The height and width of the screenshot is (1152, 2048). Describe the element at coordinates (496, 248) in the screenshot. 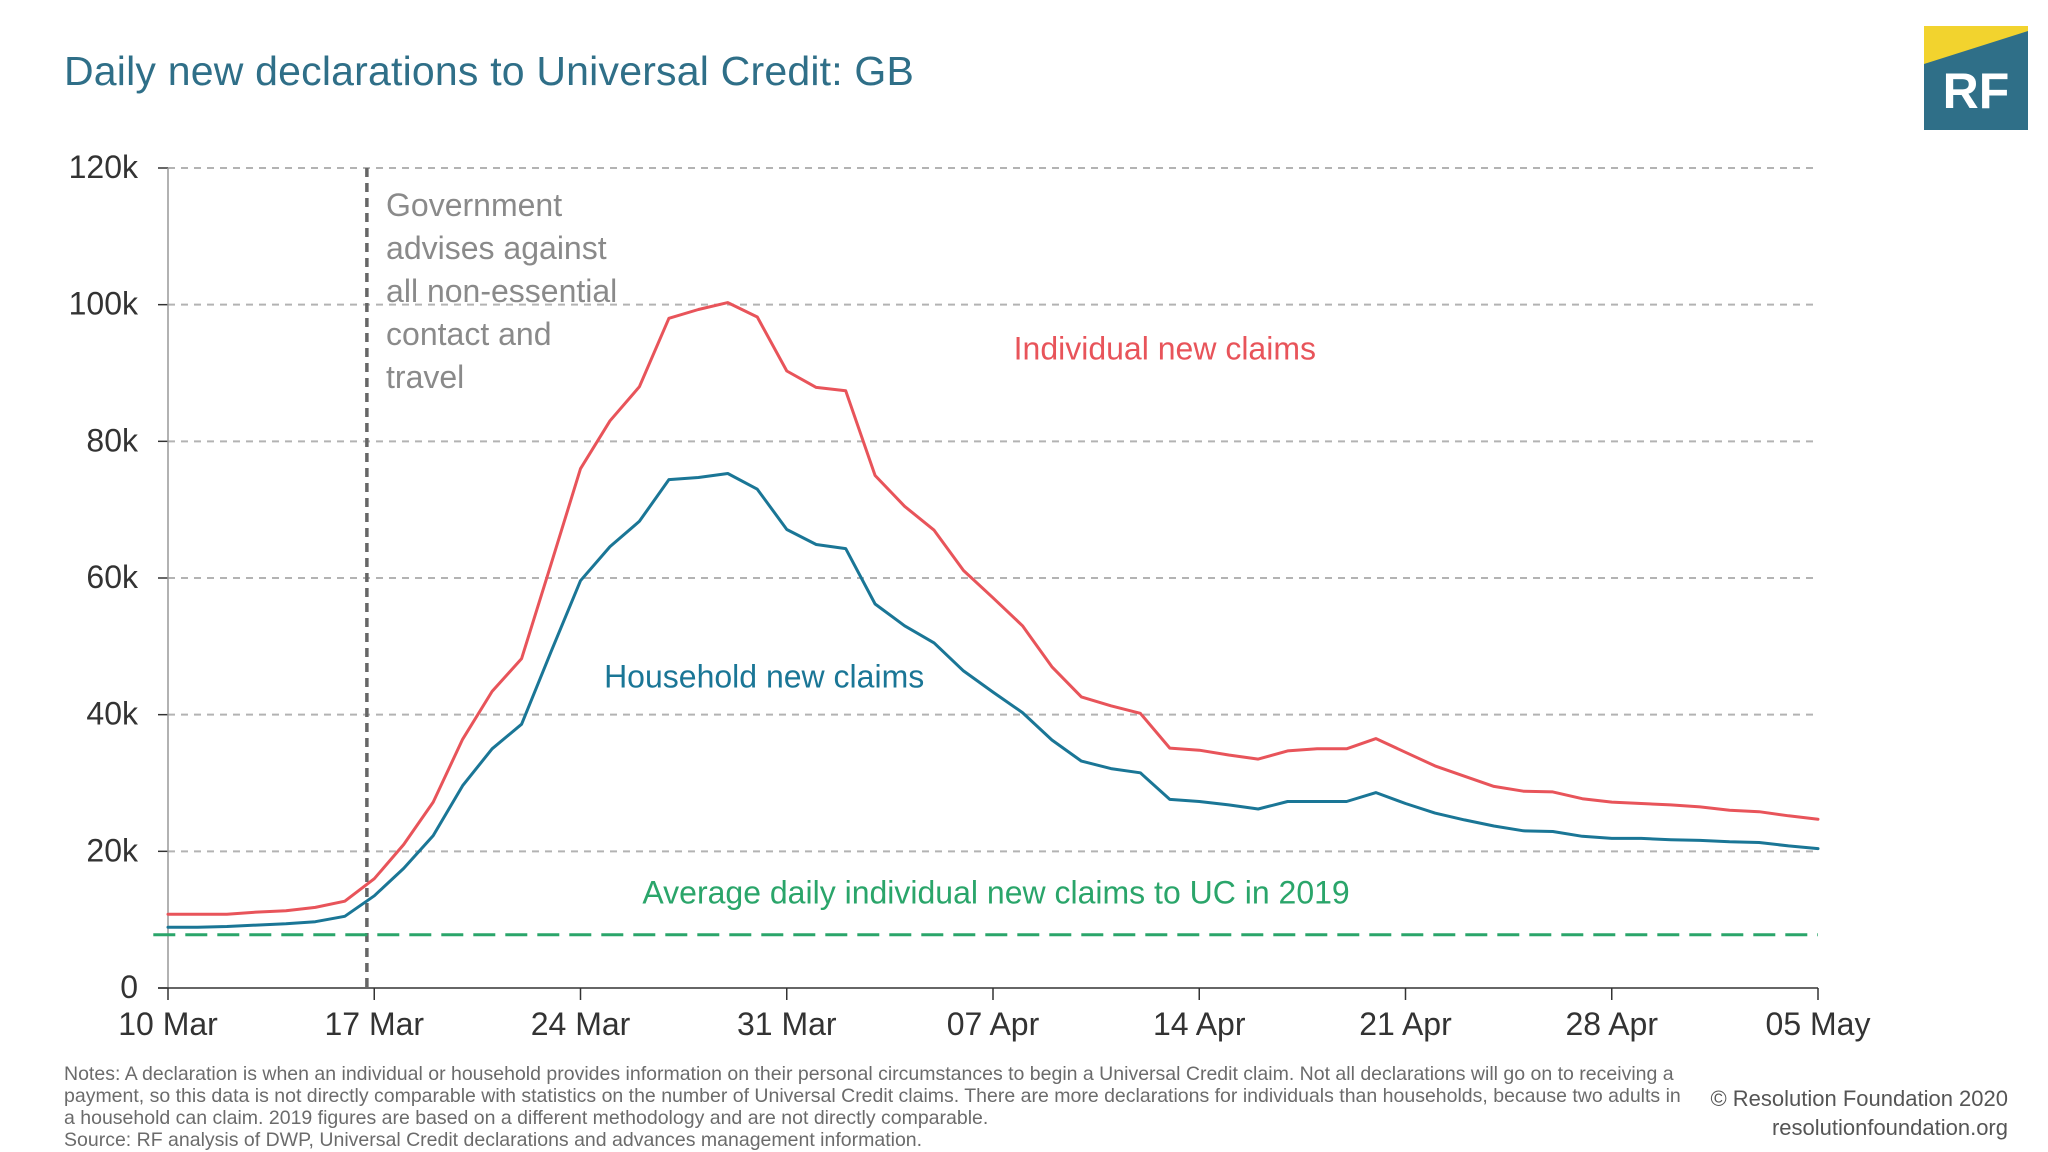

I see `annotation-text-line: advises against` at that location.